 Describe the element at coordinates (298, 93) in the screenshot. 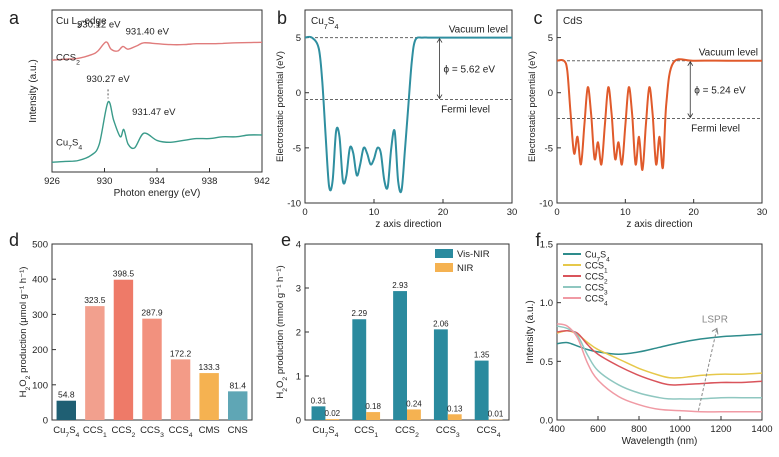

I see `panel-b-ytick-label-1: 0` at that location.